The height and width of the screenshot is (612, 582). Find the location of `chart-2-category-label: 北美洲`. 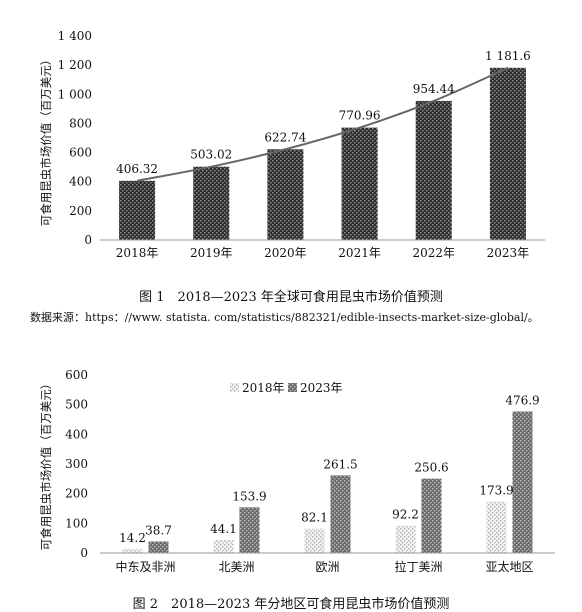

chart-2-category-label: 北美洲 is located at coordinates (236, 567).